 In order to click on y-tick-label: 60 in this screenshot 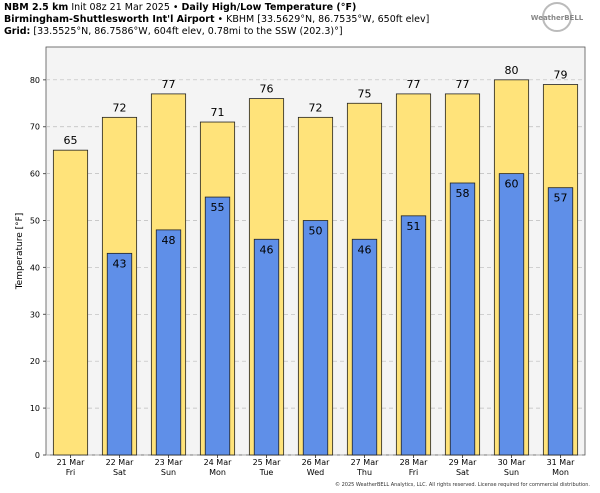, I will do `click(35, 174)`.